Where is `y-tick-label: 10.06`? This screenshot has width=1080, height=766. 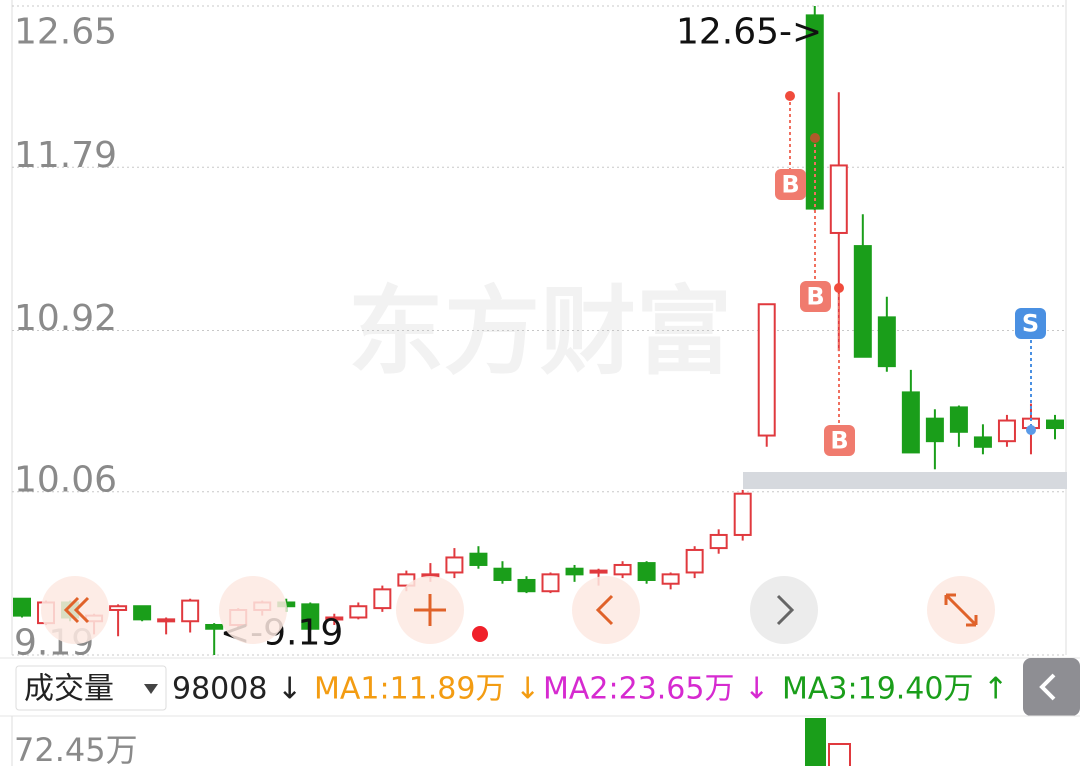
y-tick-label: 10.06 is located at coordinates (65, 479).